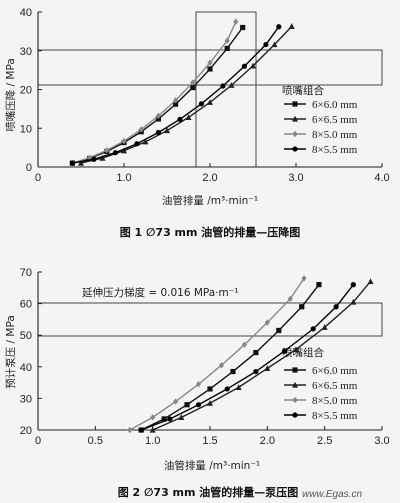 The width and height of the screenshot is (400, 503). Describe the element at coordinates (95, 441) in the screenshot. I see `chart-2-x-tick-label: 0.5` at that location.